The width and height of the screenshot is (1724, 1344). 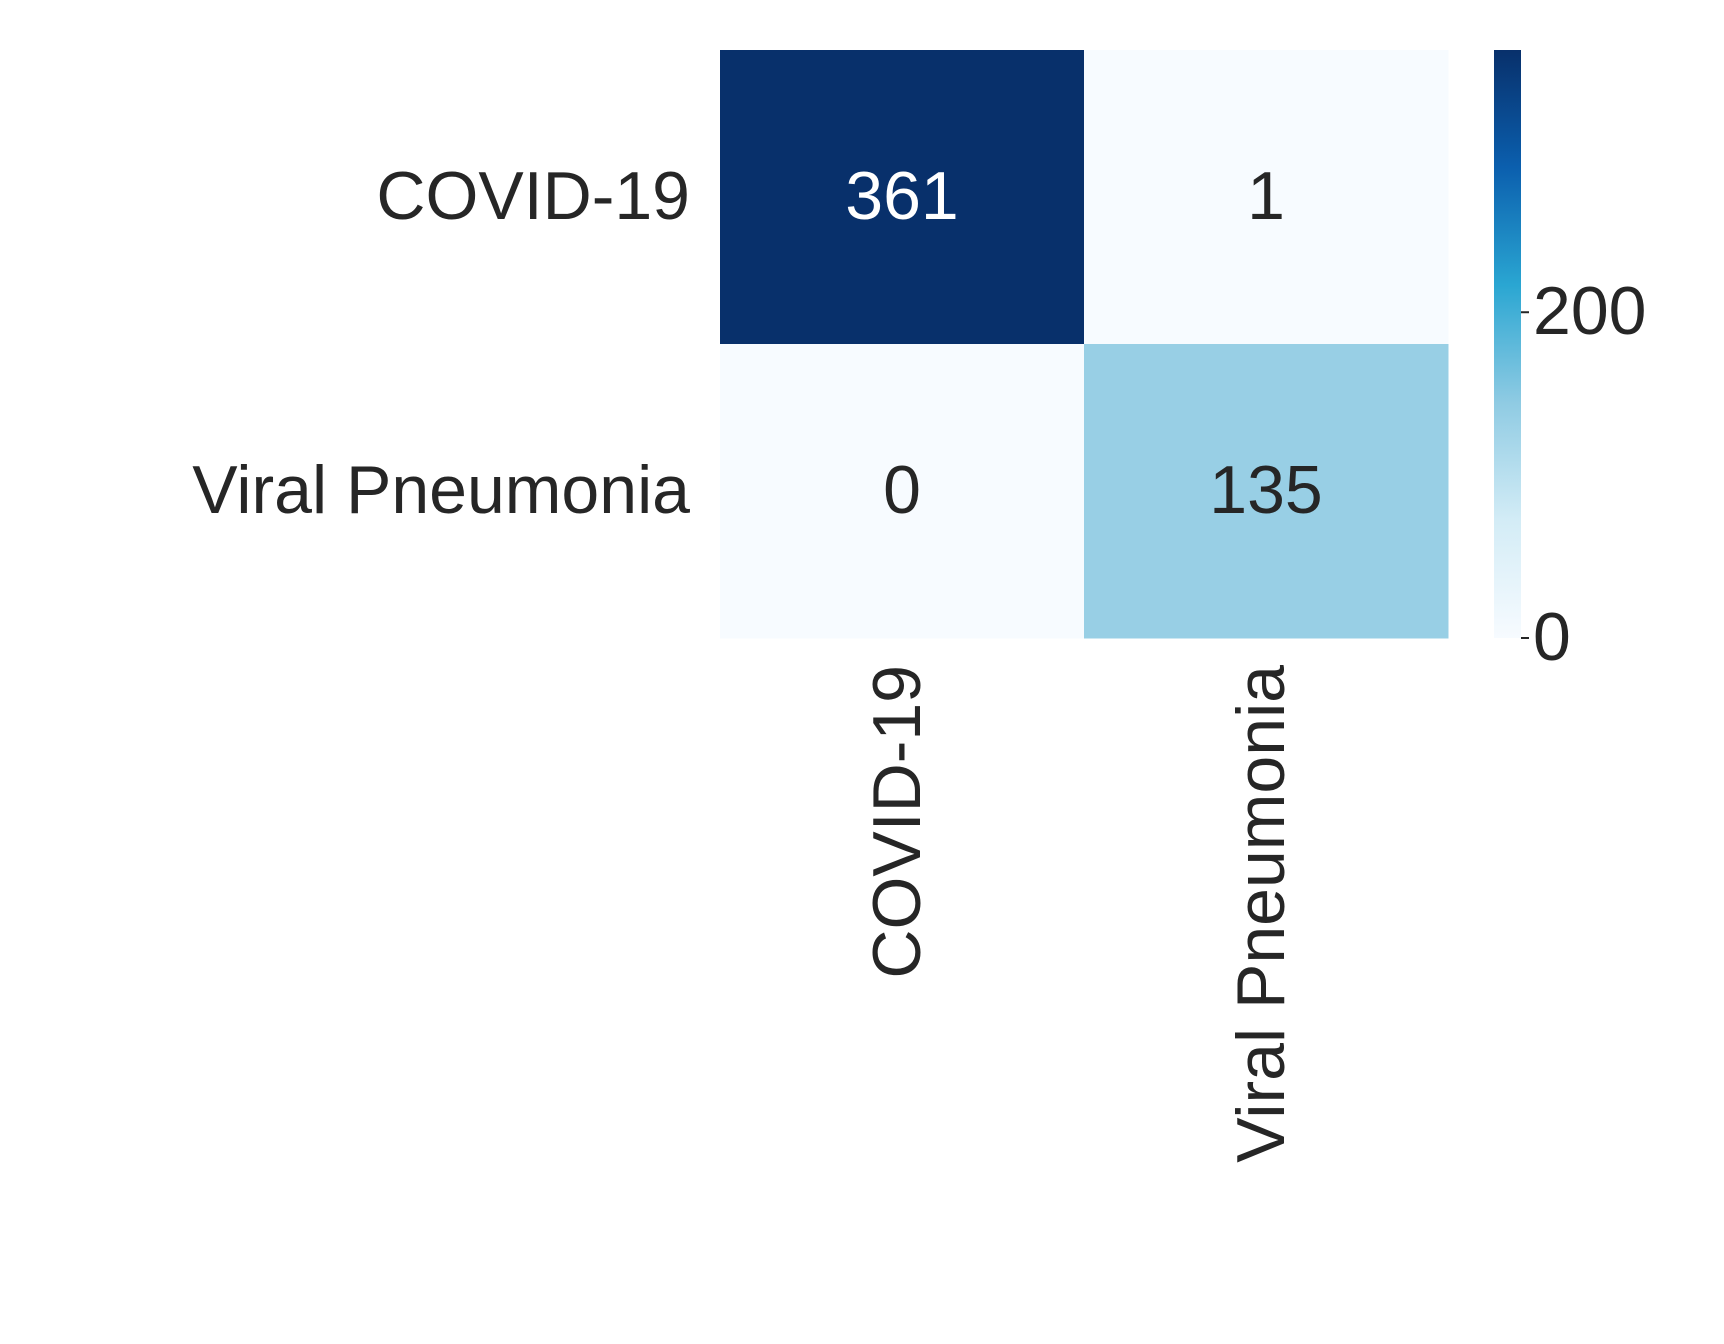 I want to click on y-tick-label: Viral Pneumonia, so click(x=441, y=490).